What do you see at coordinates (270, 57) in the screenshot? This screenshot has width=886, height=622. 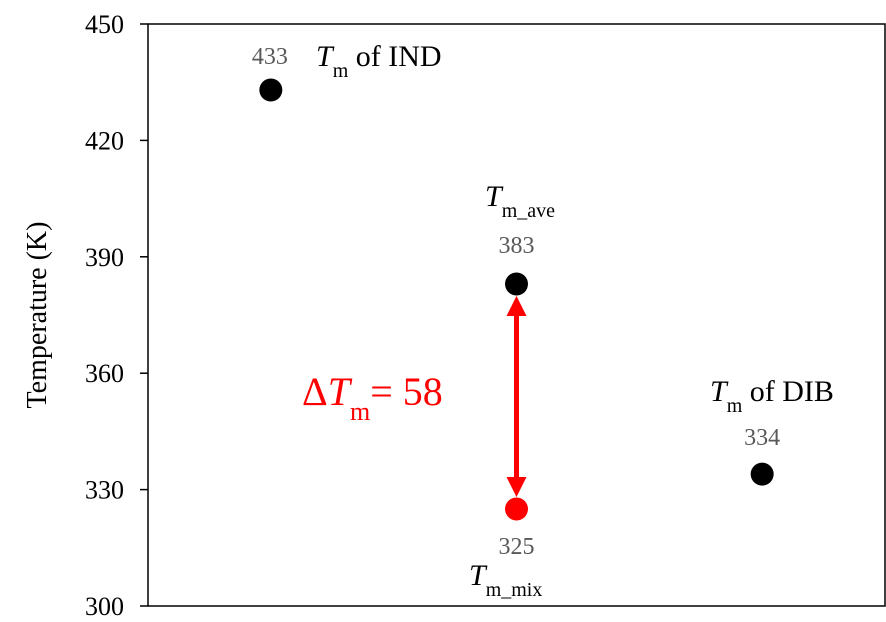 I see `data-point-label: 433` at bounding box center [270, 57].